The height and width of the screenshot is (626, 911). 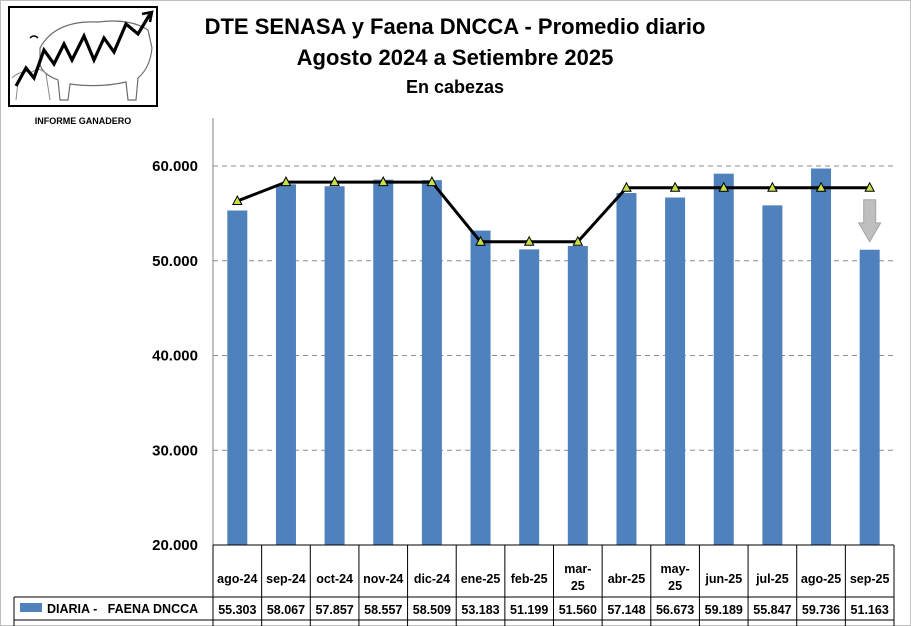 I want to click on x-category-label: sep-25, so click(x=870, y=579).